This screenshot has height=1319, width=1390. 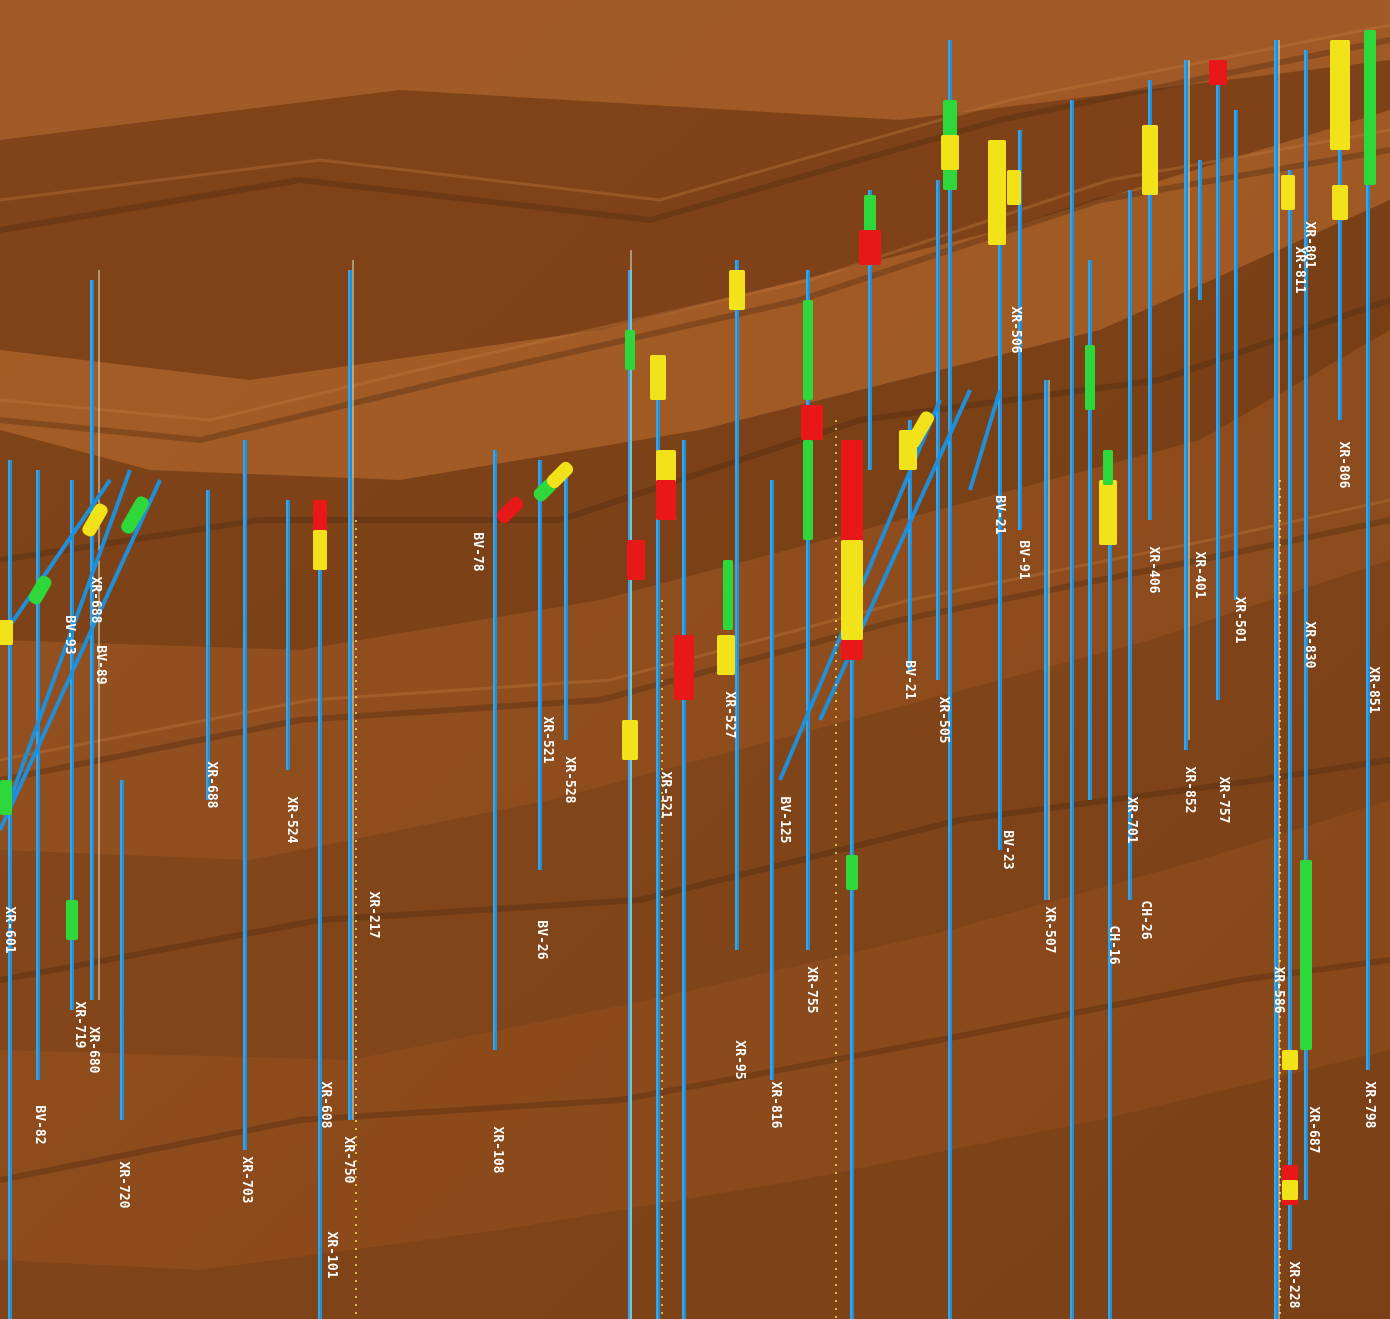 What do you see at coordinates (1309, 245) in the screenshot?
I see `drillhole-label: XR-801` at bounding box center [1309, 245].